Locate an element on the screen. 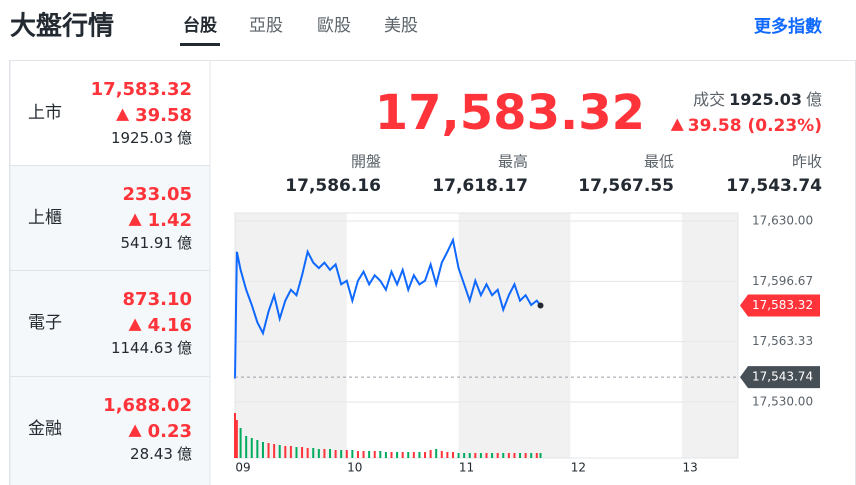 This screenshot has width=856, height=485. index-price: 17,583.32 is located at coordinates (141, 89).